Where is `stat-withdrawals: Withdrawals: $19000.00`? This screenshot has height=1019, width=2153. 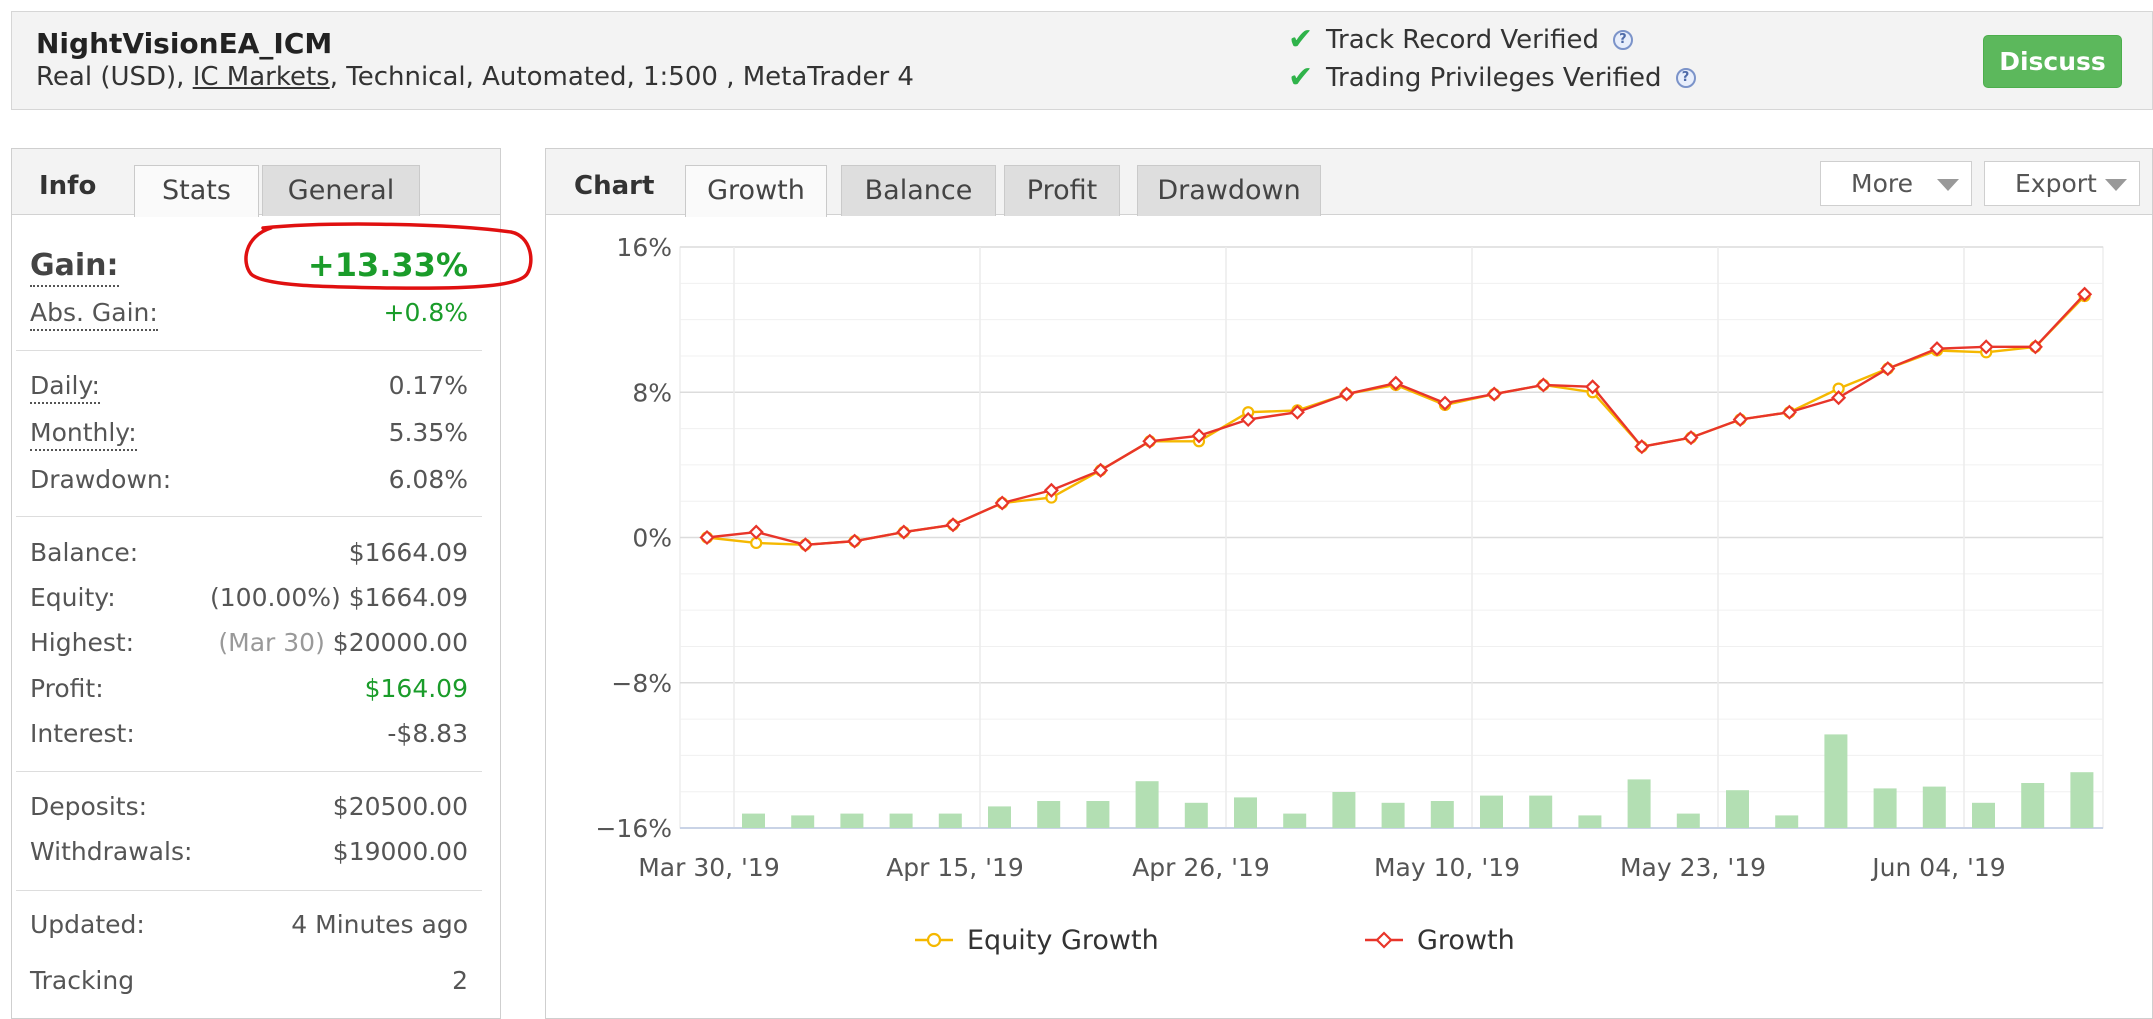 stat-withdrawals: Withdrawals: $19000.00 is located at coordinates (249, 854).